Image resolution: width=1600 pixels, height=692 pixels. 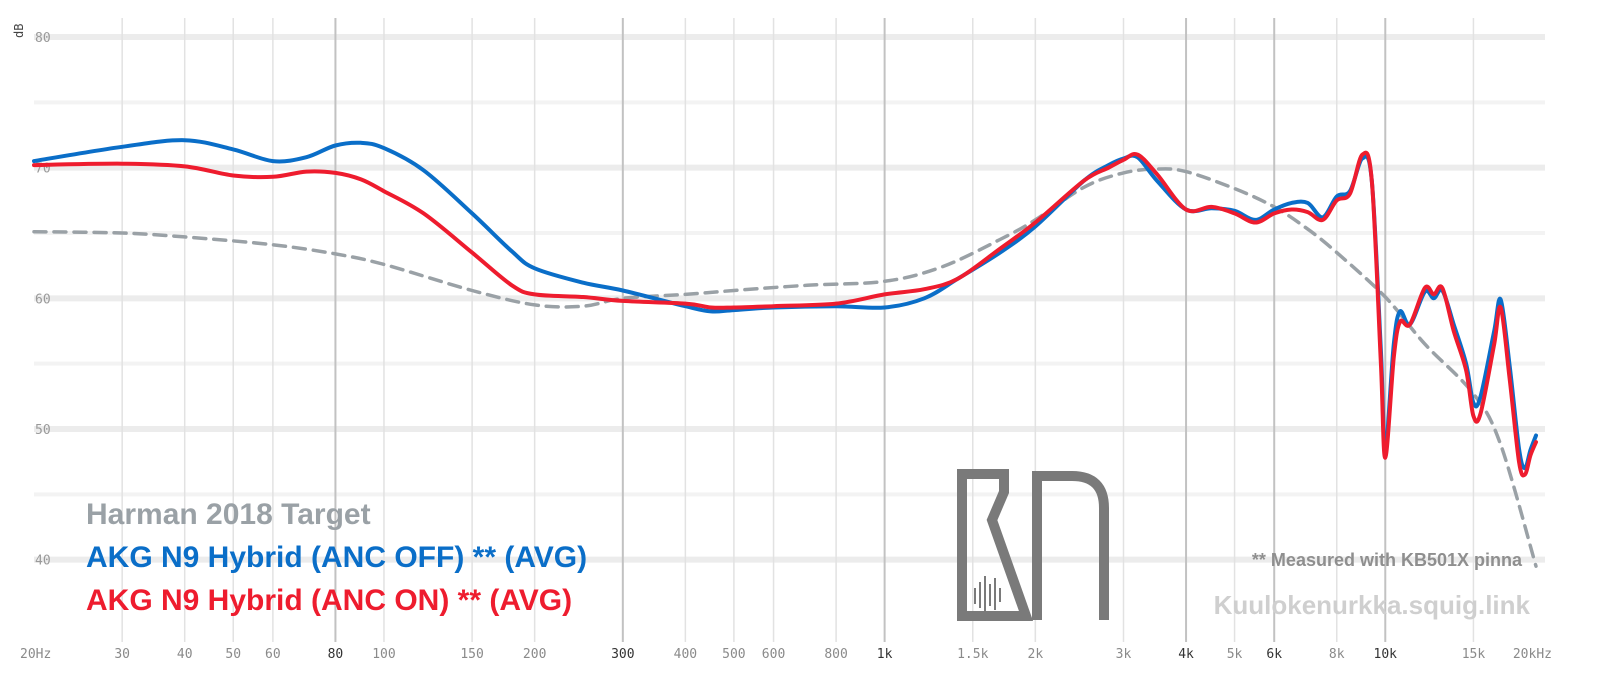 What do you see at coordinates (1386, 654) in the screenshot?
I see `x-tick-label: 10k` at bounding box center [1386, 654].